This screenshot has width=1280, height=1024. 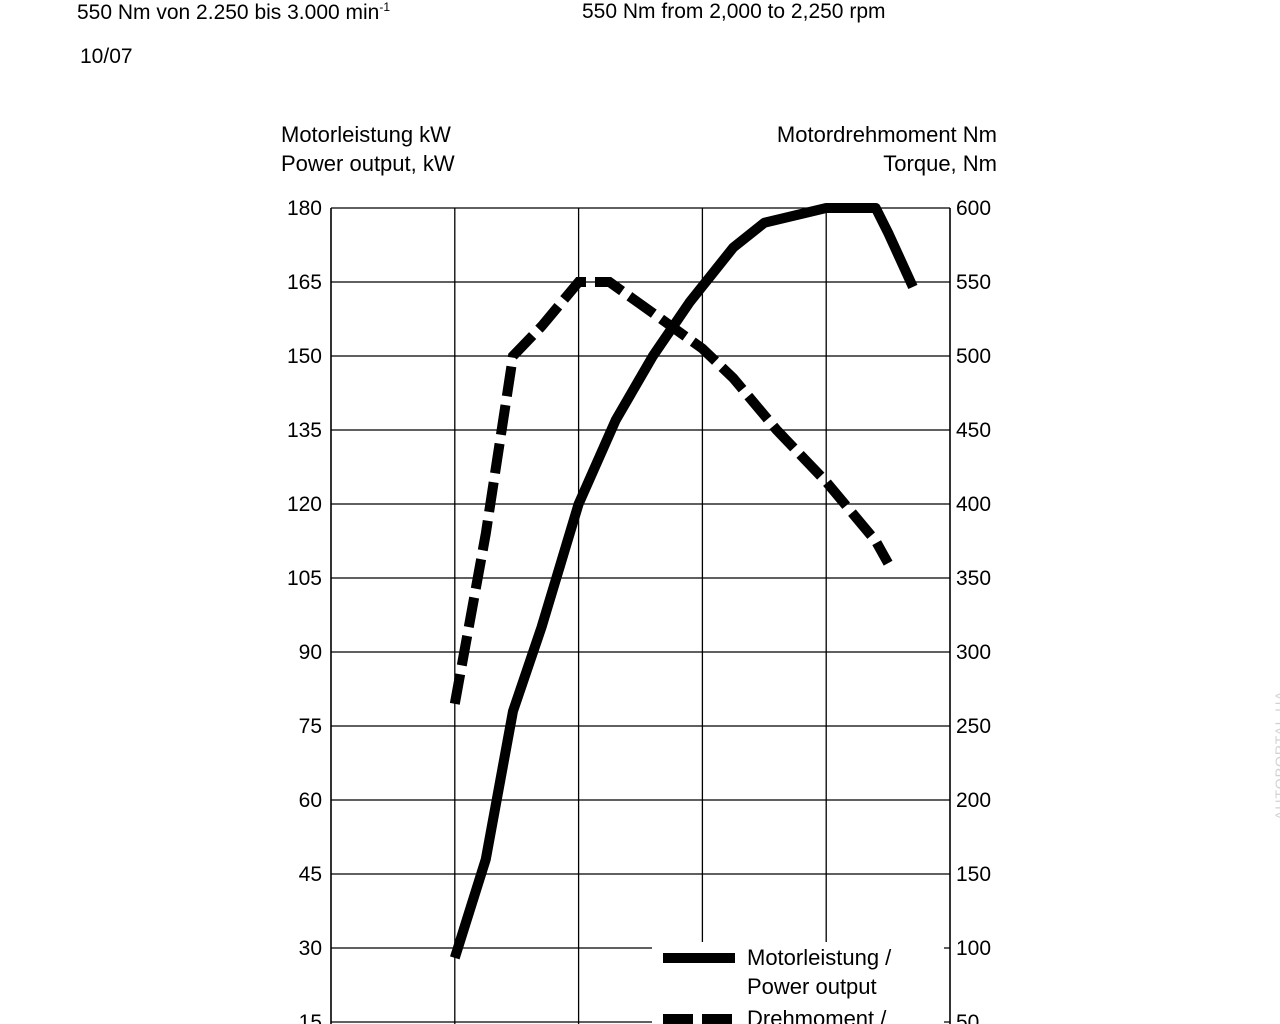 I want to click on left-axis-title: Power output, kW, so click(x=368, y=163).